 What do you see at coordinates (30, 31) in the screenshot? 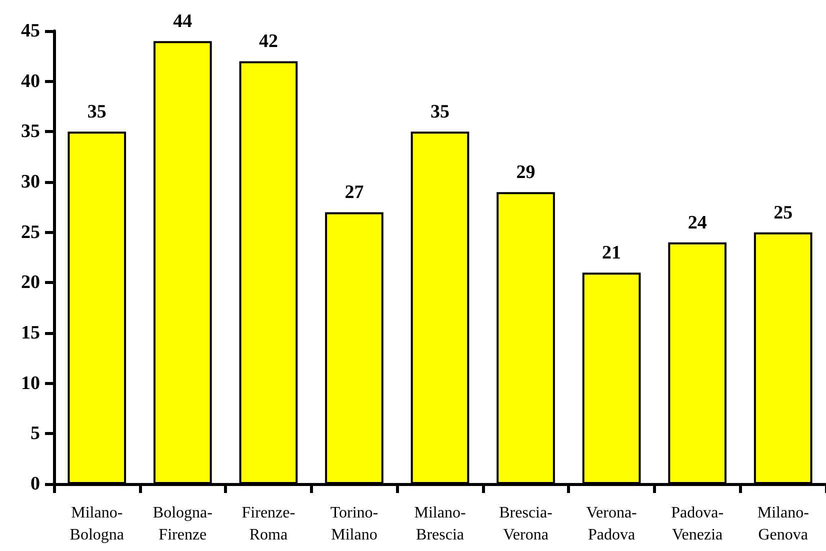
I see `y-tick-label: 45` at bounding box center [30, 31].